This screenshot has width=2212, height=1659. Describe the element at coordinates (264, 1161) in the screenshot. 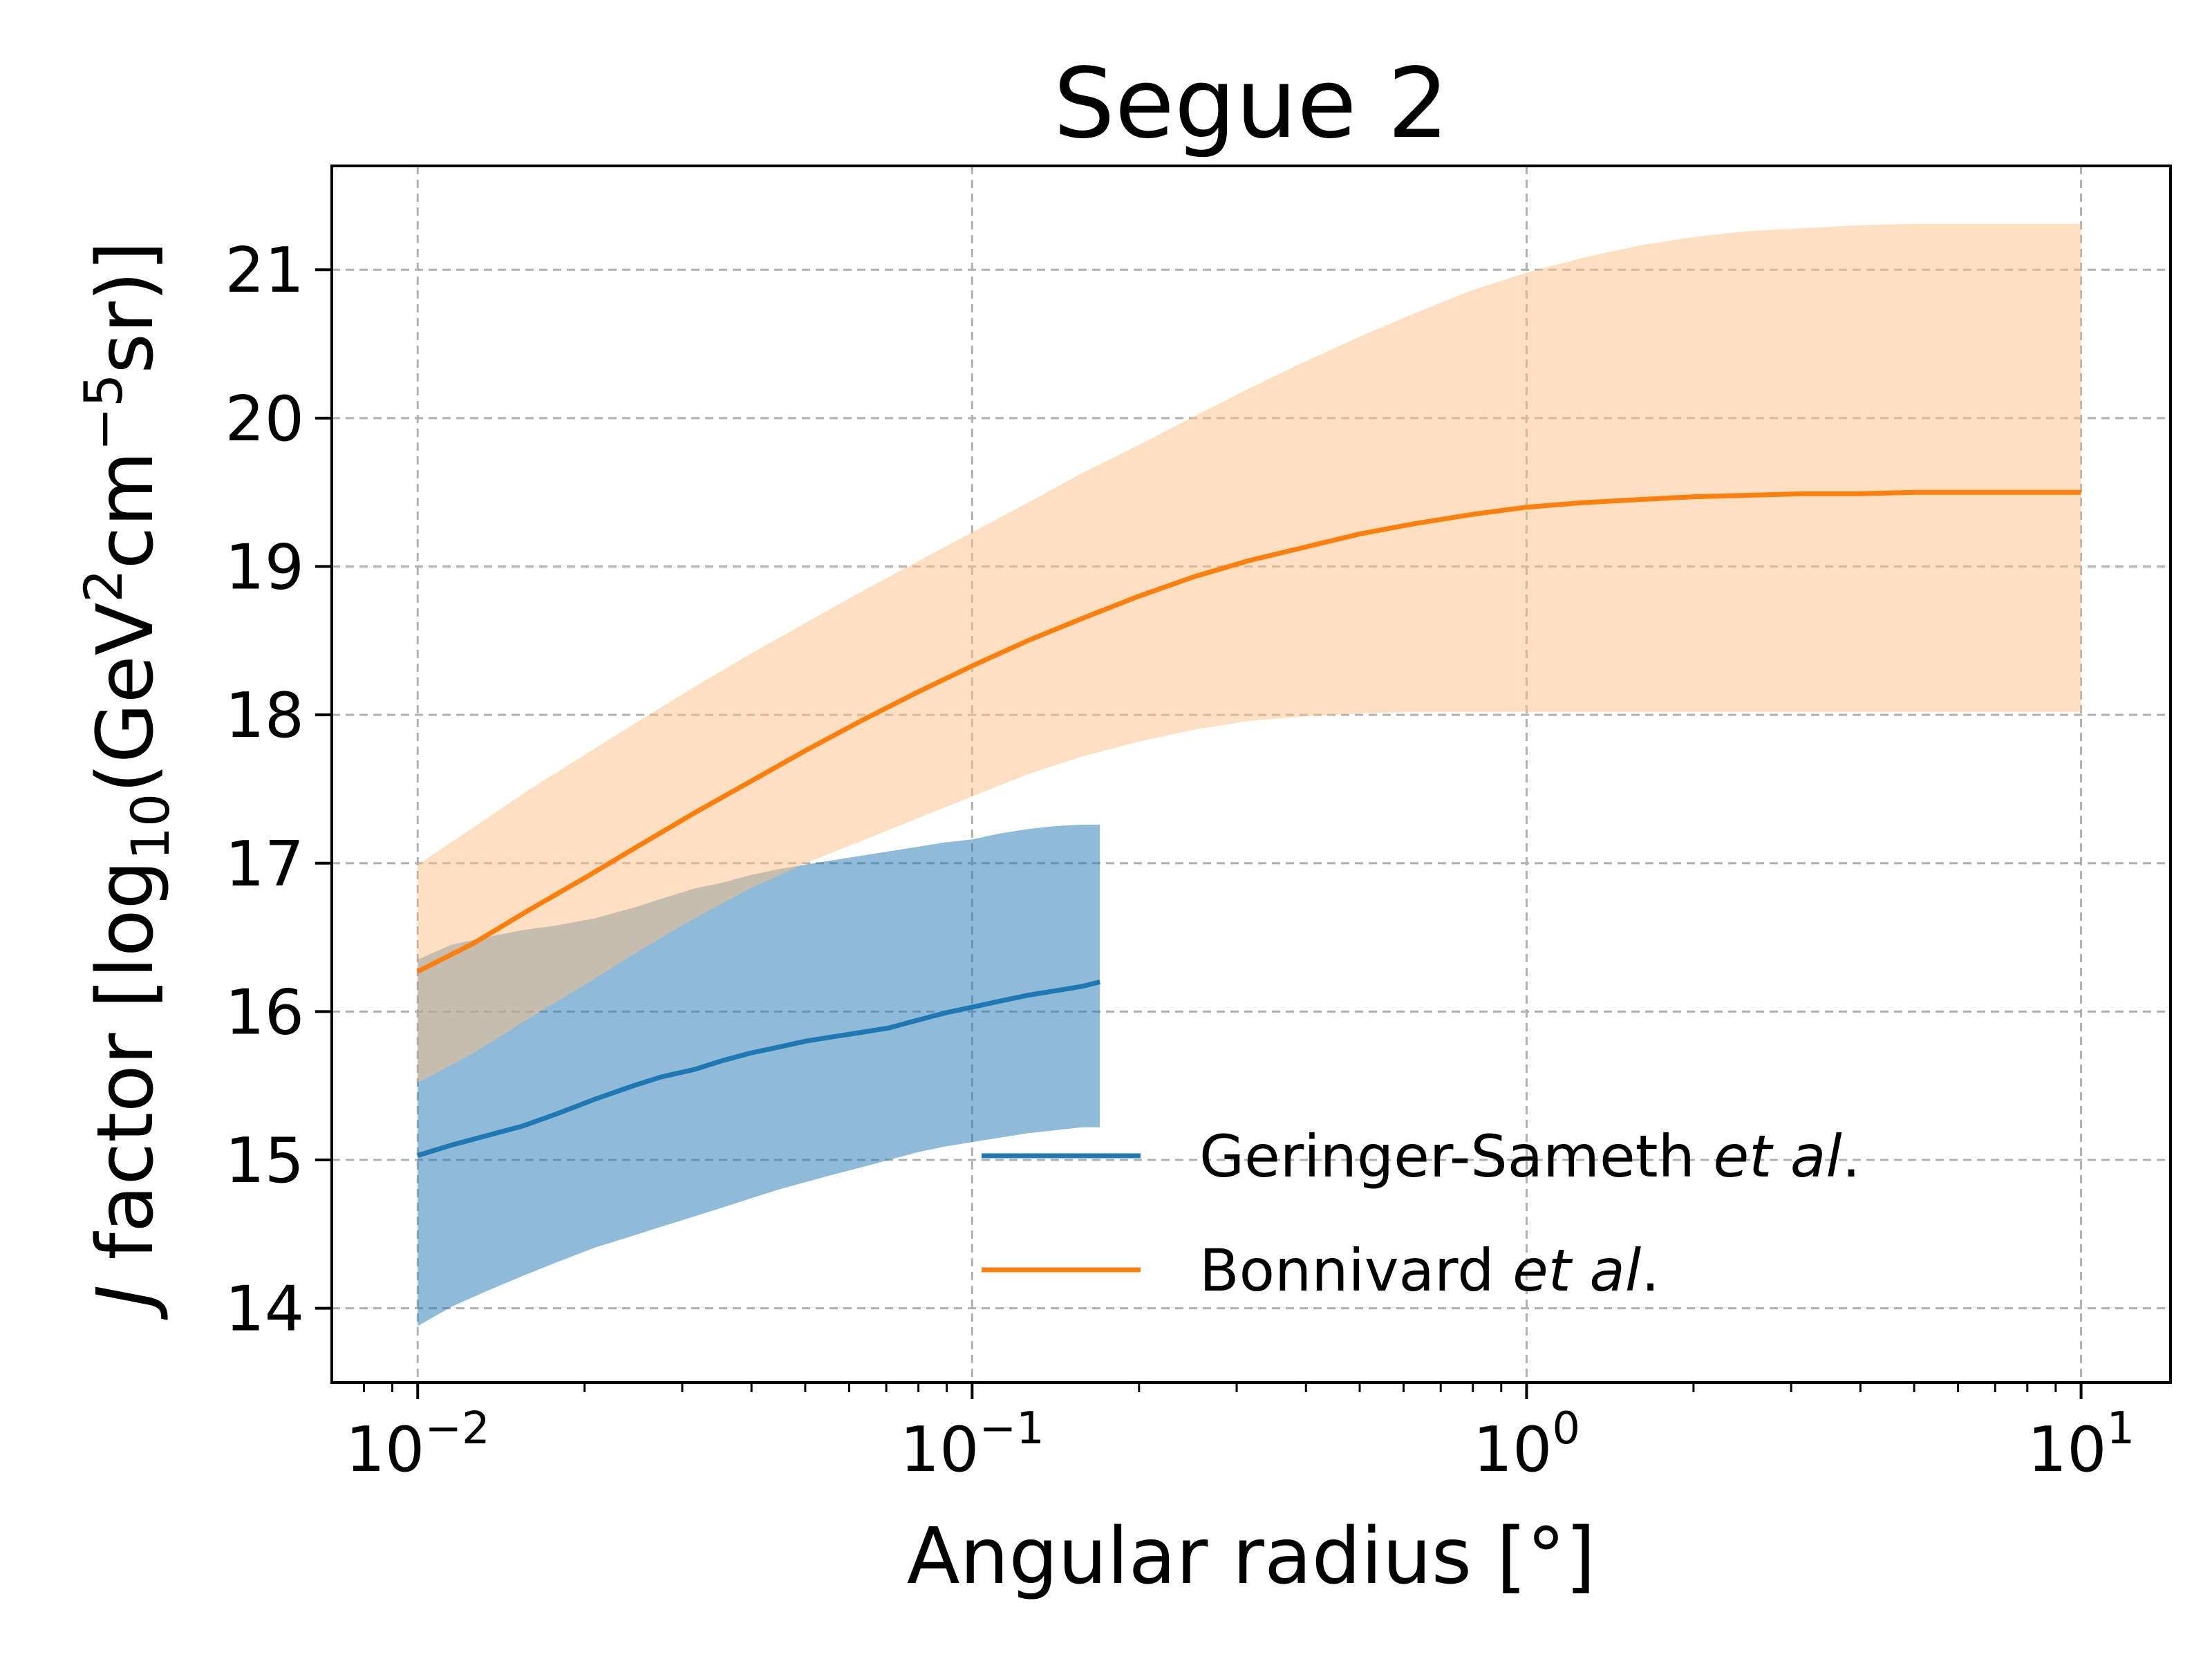

I see `y-tick-label: 15` at that location.